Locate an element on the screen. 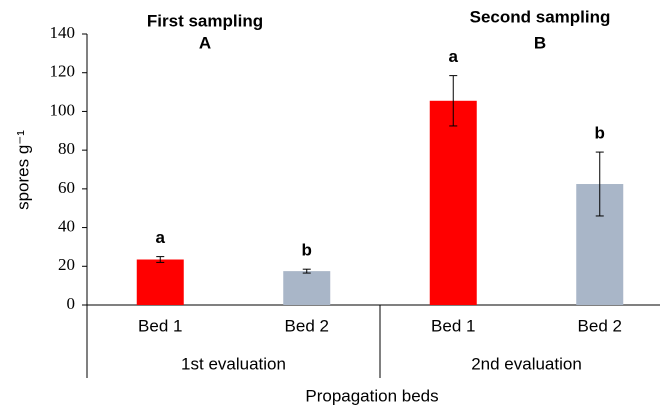  y-tick-label: 100 is located at coordinates (63, 109).